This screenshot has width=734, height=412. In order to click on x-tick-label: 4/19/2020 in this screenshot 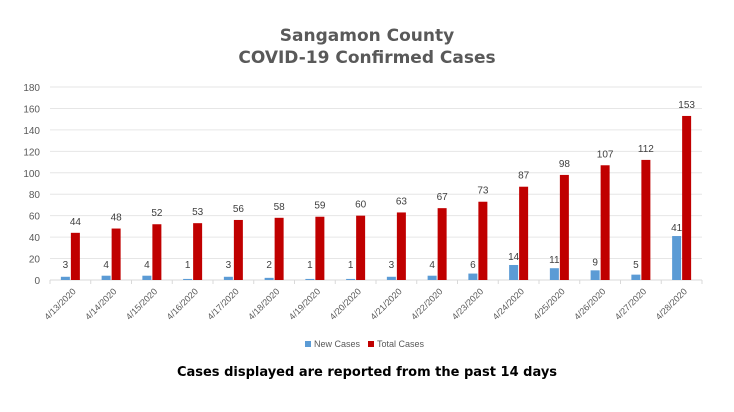, I will do `click(304, 303)`.